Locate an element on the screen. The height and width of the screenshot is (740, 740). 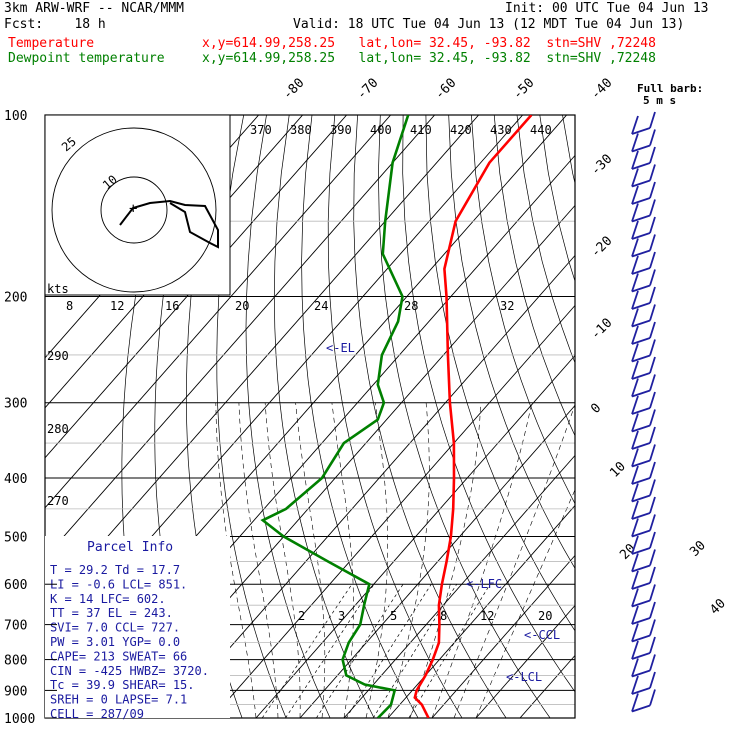
parcel-marker: <-EL is located at coordinates (340, 348).